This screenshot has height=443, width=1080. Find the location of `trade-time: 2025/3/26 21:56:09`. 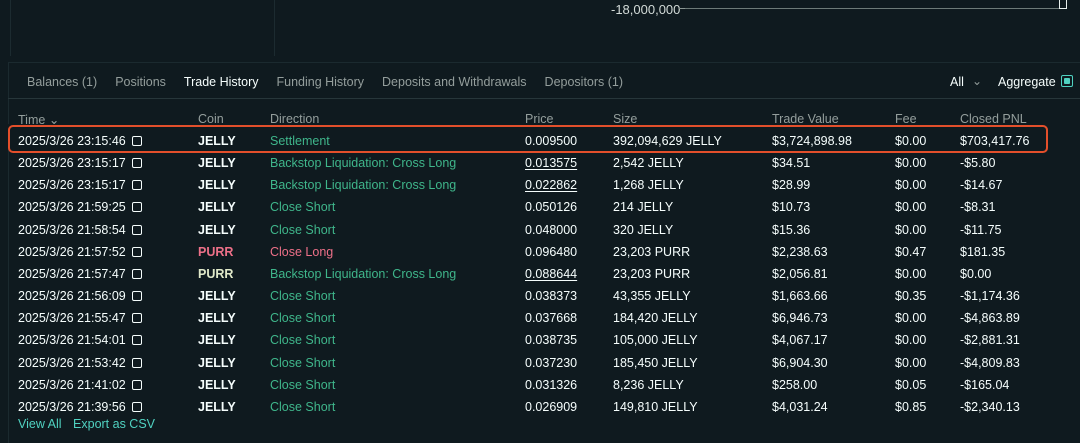

trade-time: 2025/3/26 21:56:09 is located at coordinates (80, 296).